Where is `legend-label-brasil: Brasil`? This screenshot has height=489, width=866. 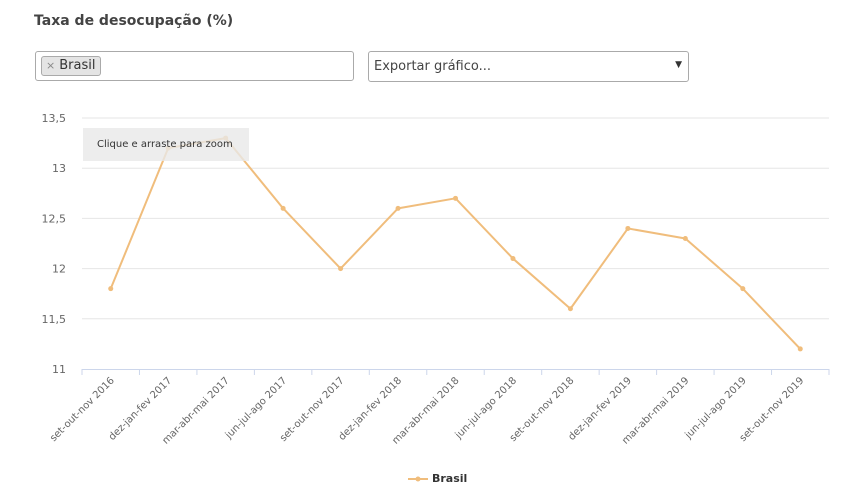 legend-label-brasil: Brasil is located at coordinates (450, 478).